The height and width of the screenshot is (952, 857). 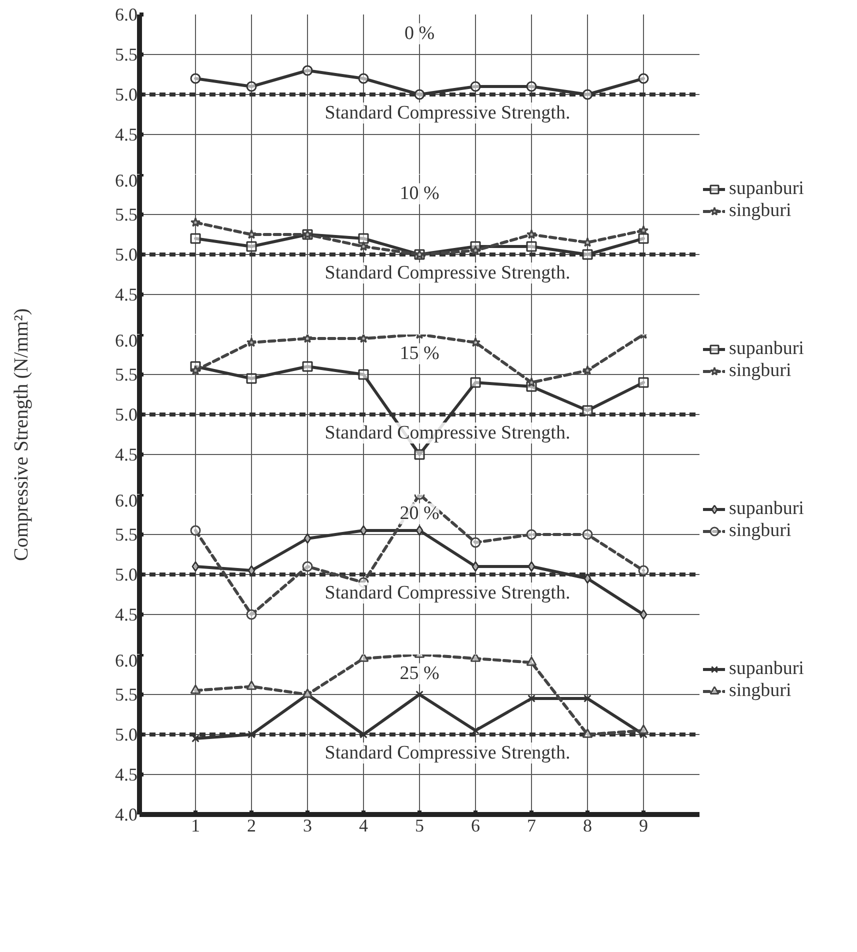 I want to click on annotation: 15 %, so click(x=420, y=353).